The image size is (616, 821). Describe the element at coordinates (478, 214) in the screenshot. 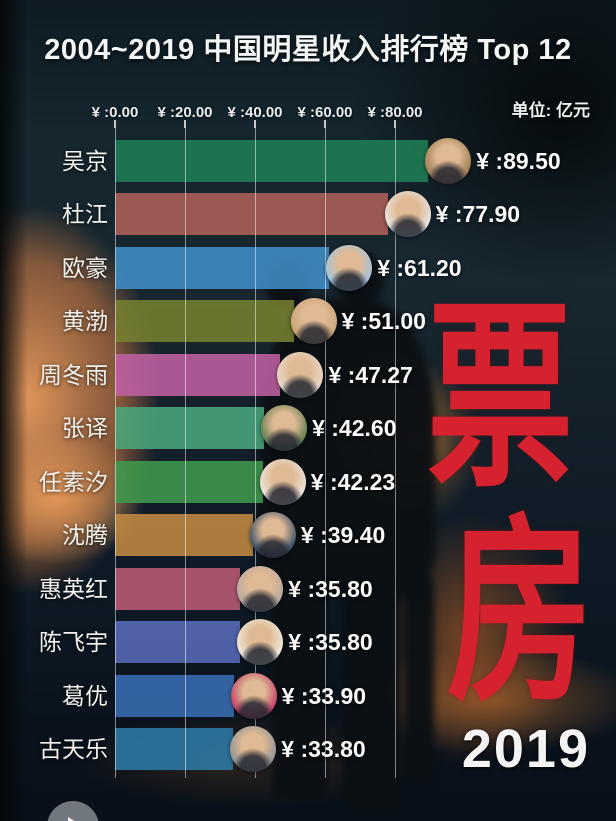

I see `bar-value-label: ¥ :77.90` at that location.